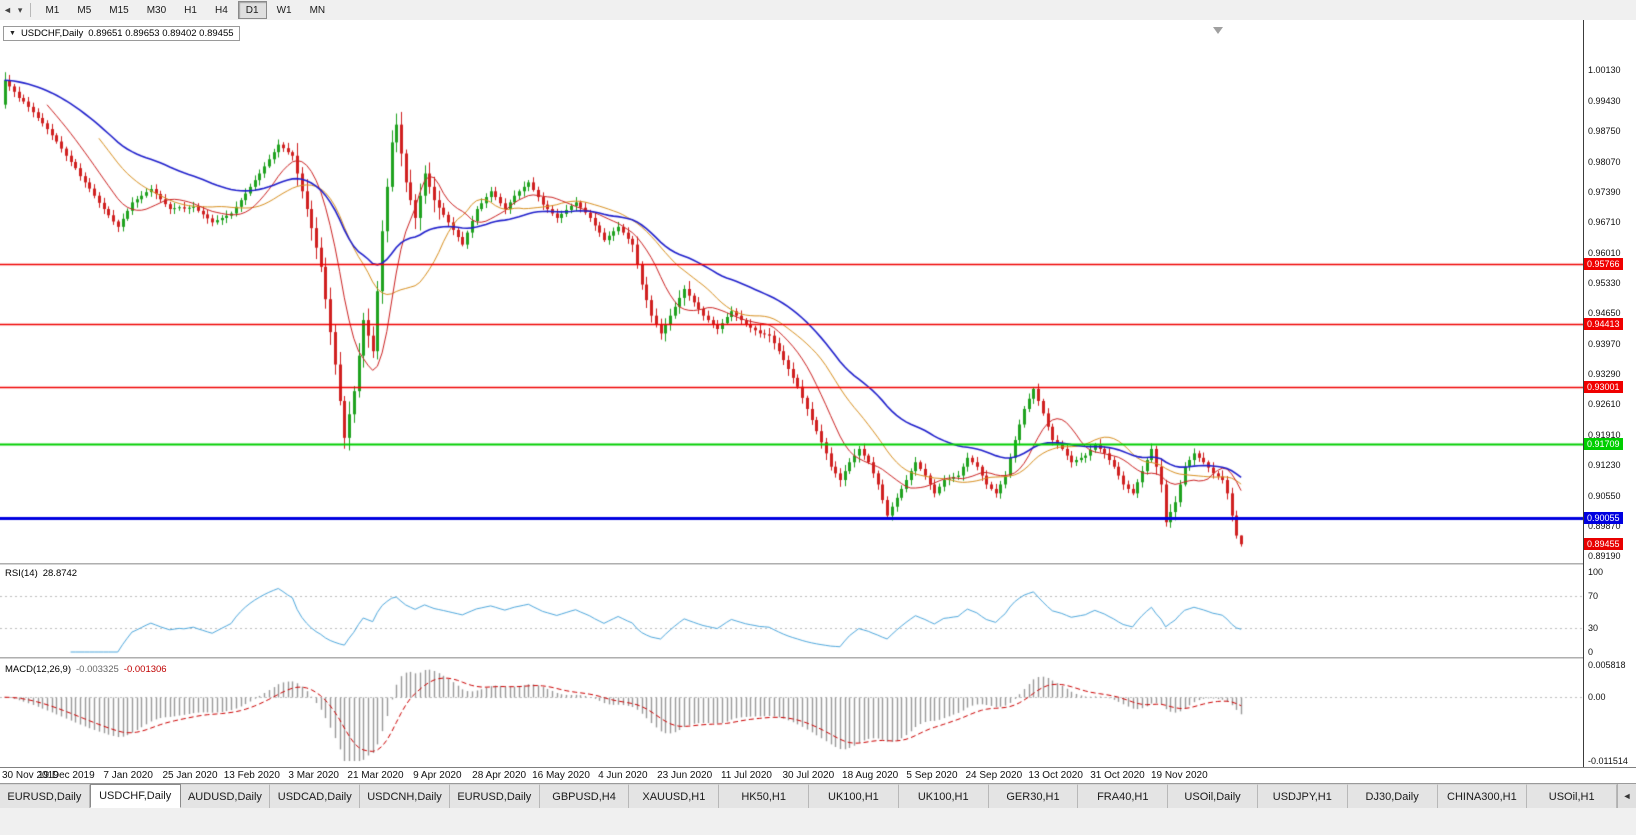 The width and height of the screenshot is (1636, 835). I want to click on tab-usdcnh-daily: USDCNH,Daily, so click(405, 796).